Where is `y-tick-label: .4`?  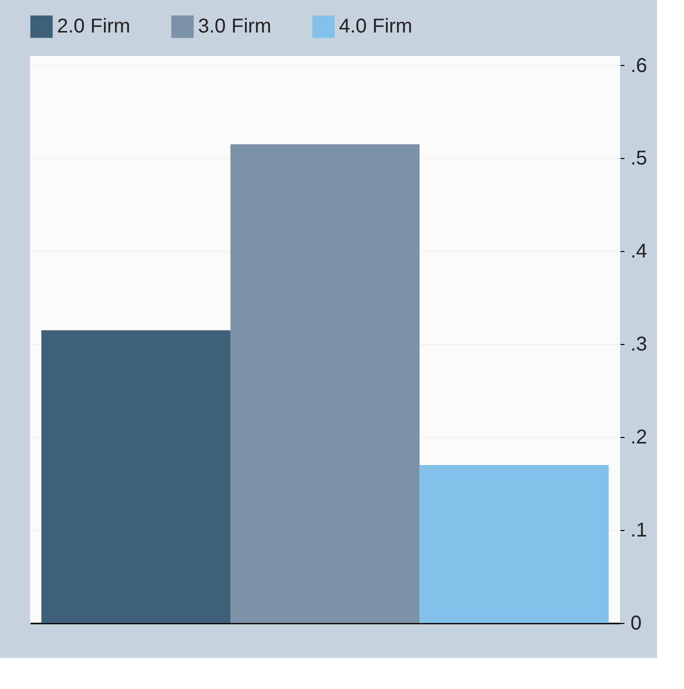 y-tick-label: .4 is located at coordinates (639, 251).